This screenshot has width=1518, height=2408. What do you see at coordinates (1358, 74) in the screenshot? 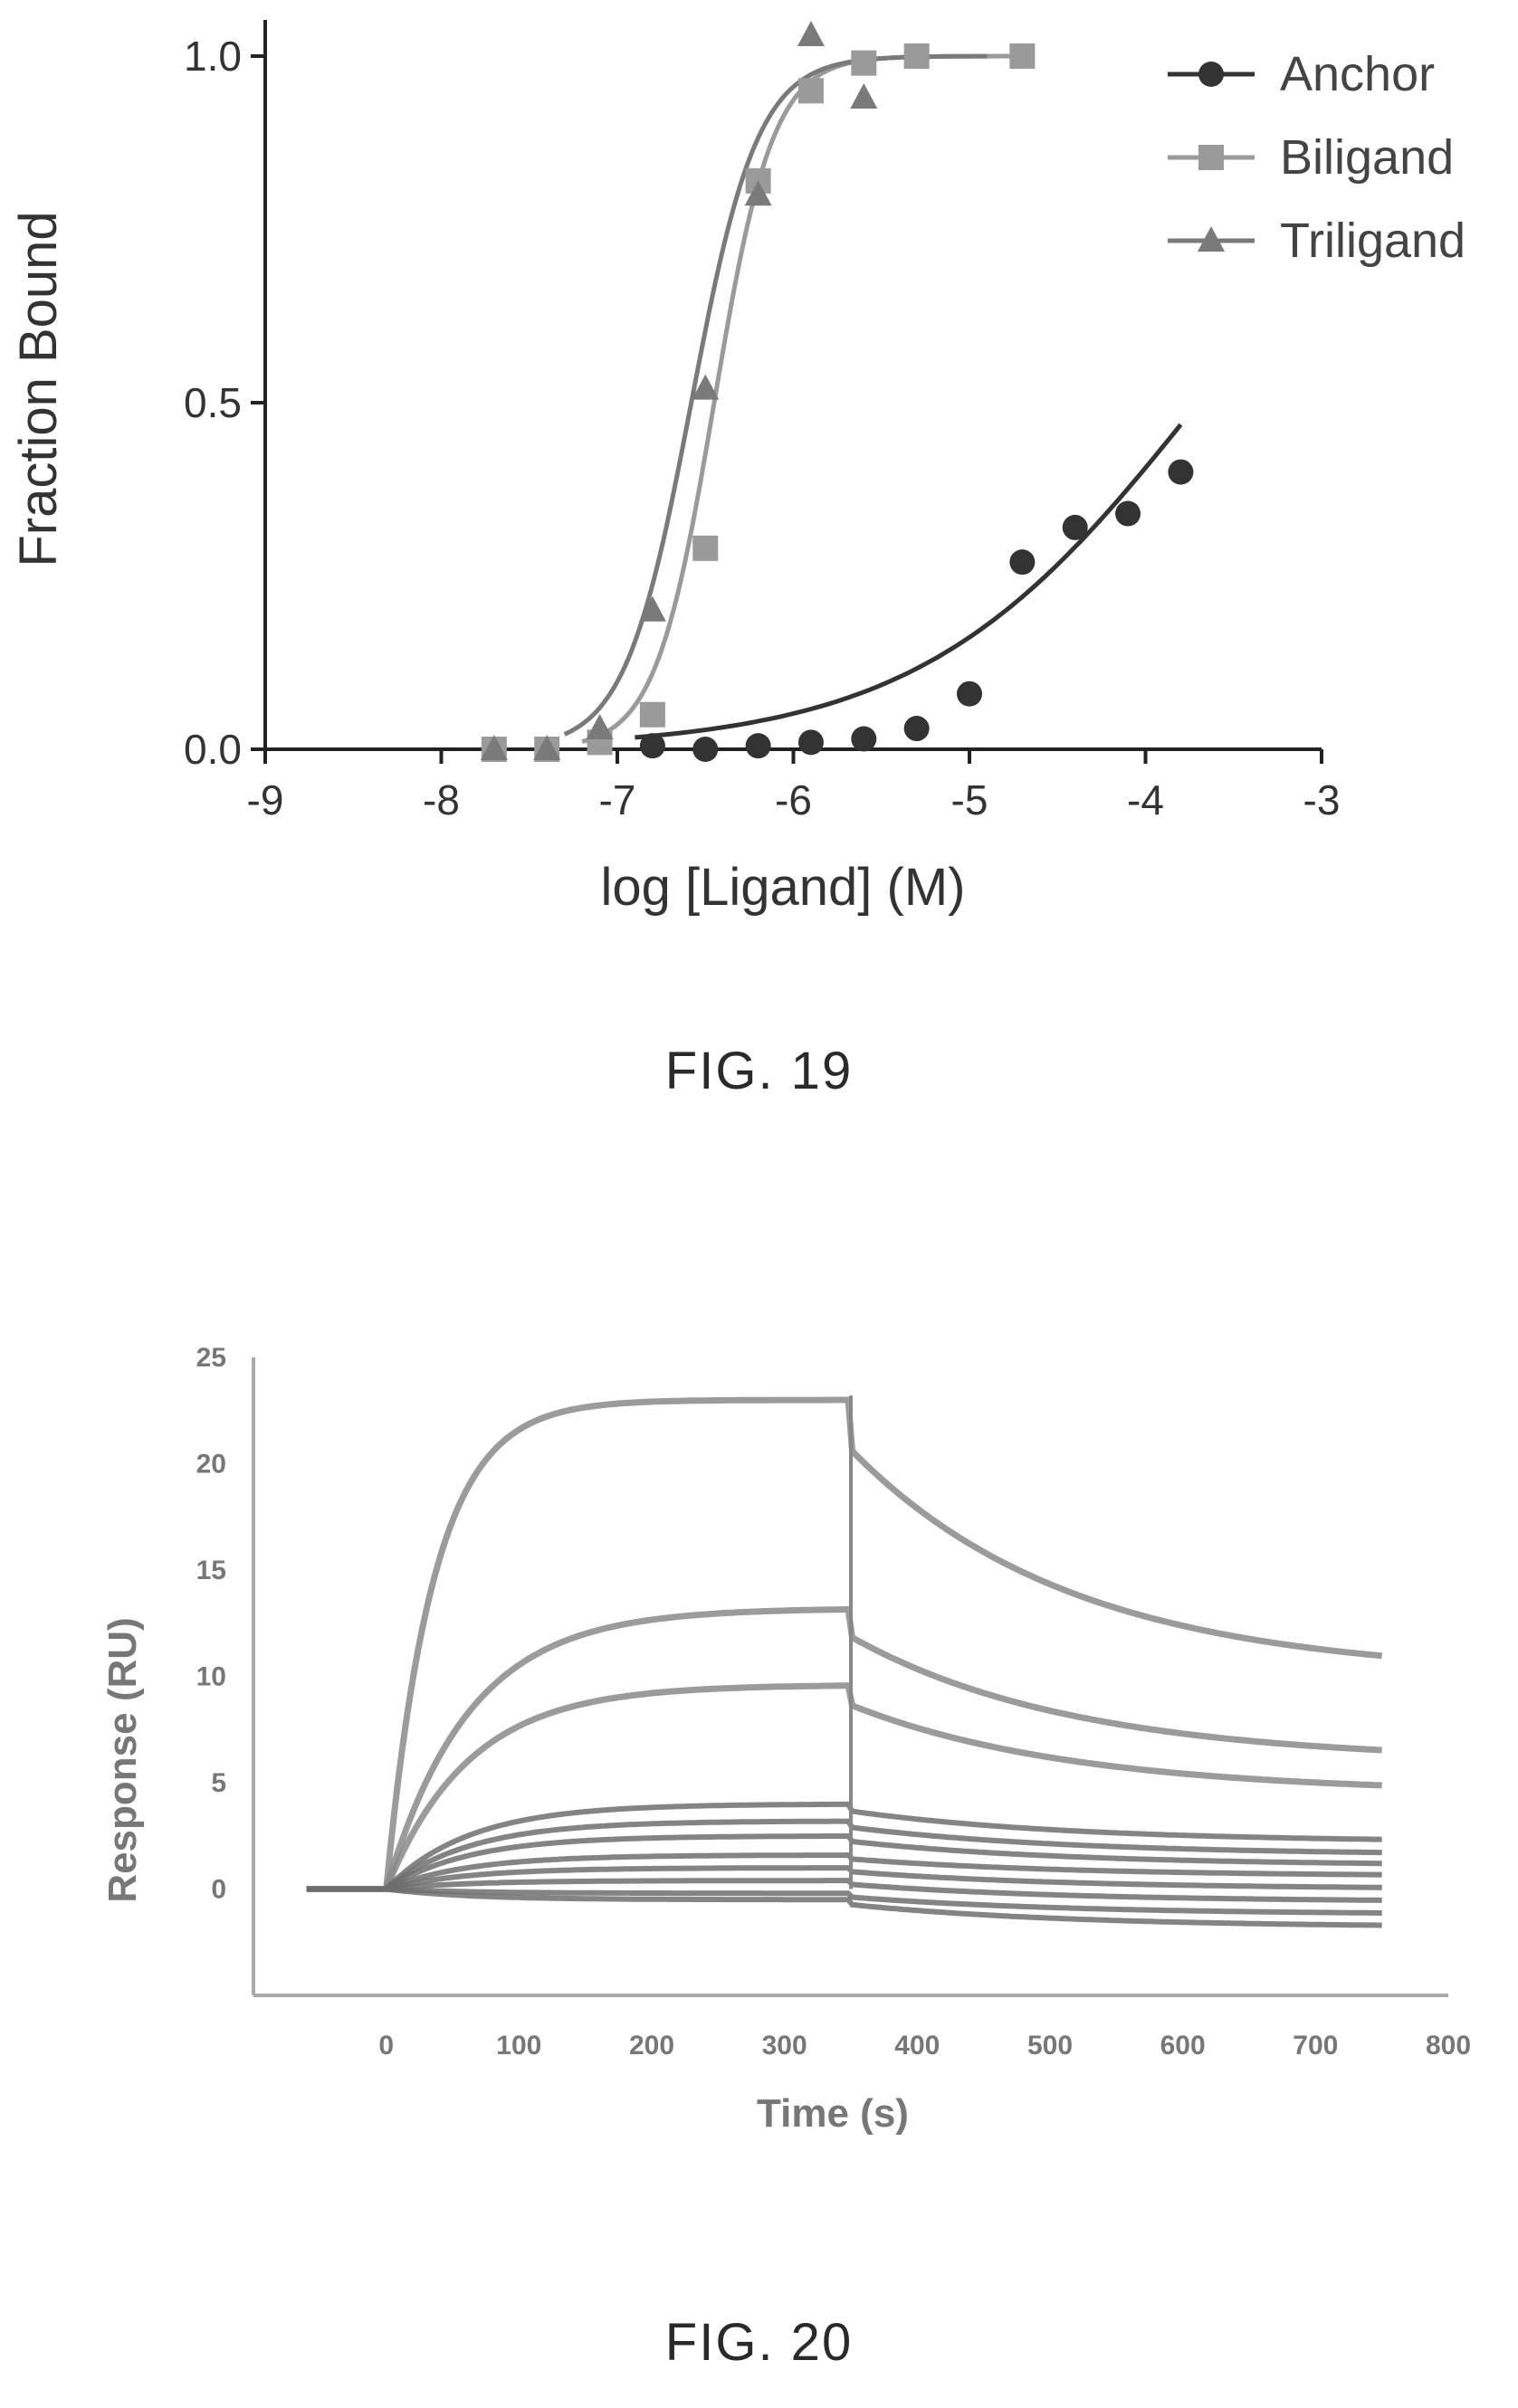
I see `legend-label-anchor: Anchor` at bounding box center [1358, 74].